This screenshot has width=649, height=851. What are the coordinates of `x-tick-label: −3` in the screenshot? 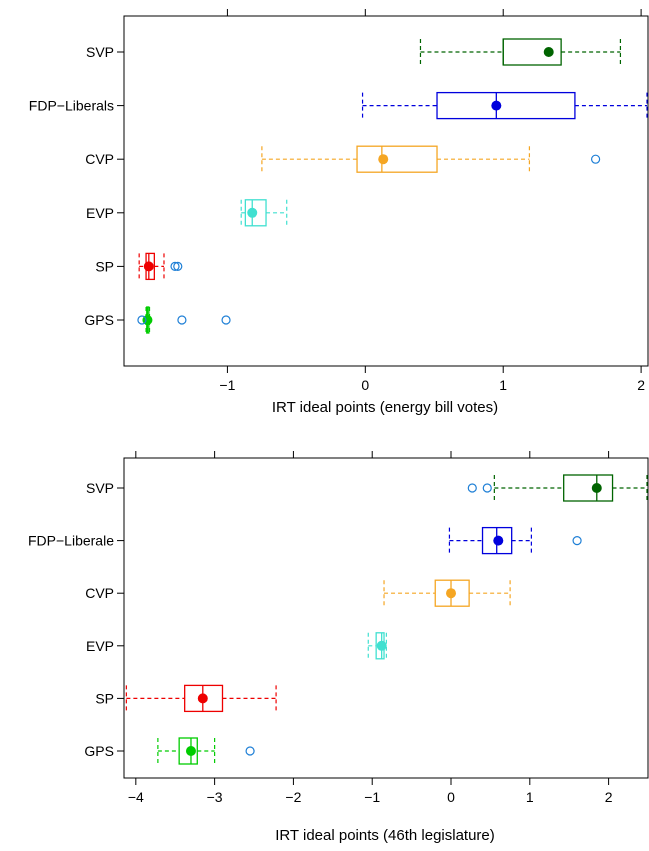 It's located at (215, 797).